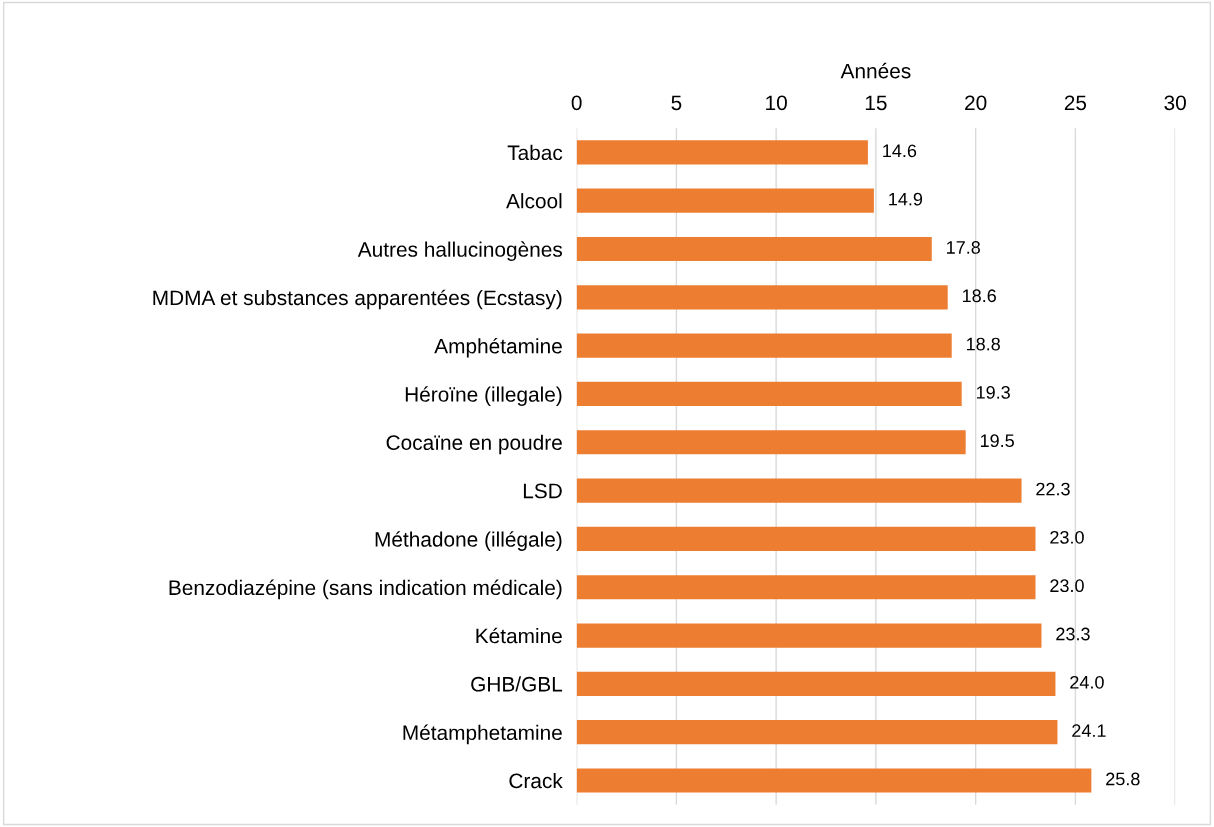 The width and height of the screenshot is (1214, 827). I want to click on x-tick-label: 20, so click(976, 103).